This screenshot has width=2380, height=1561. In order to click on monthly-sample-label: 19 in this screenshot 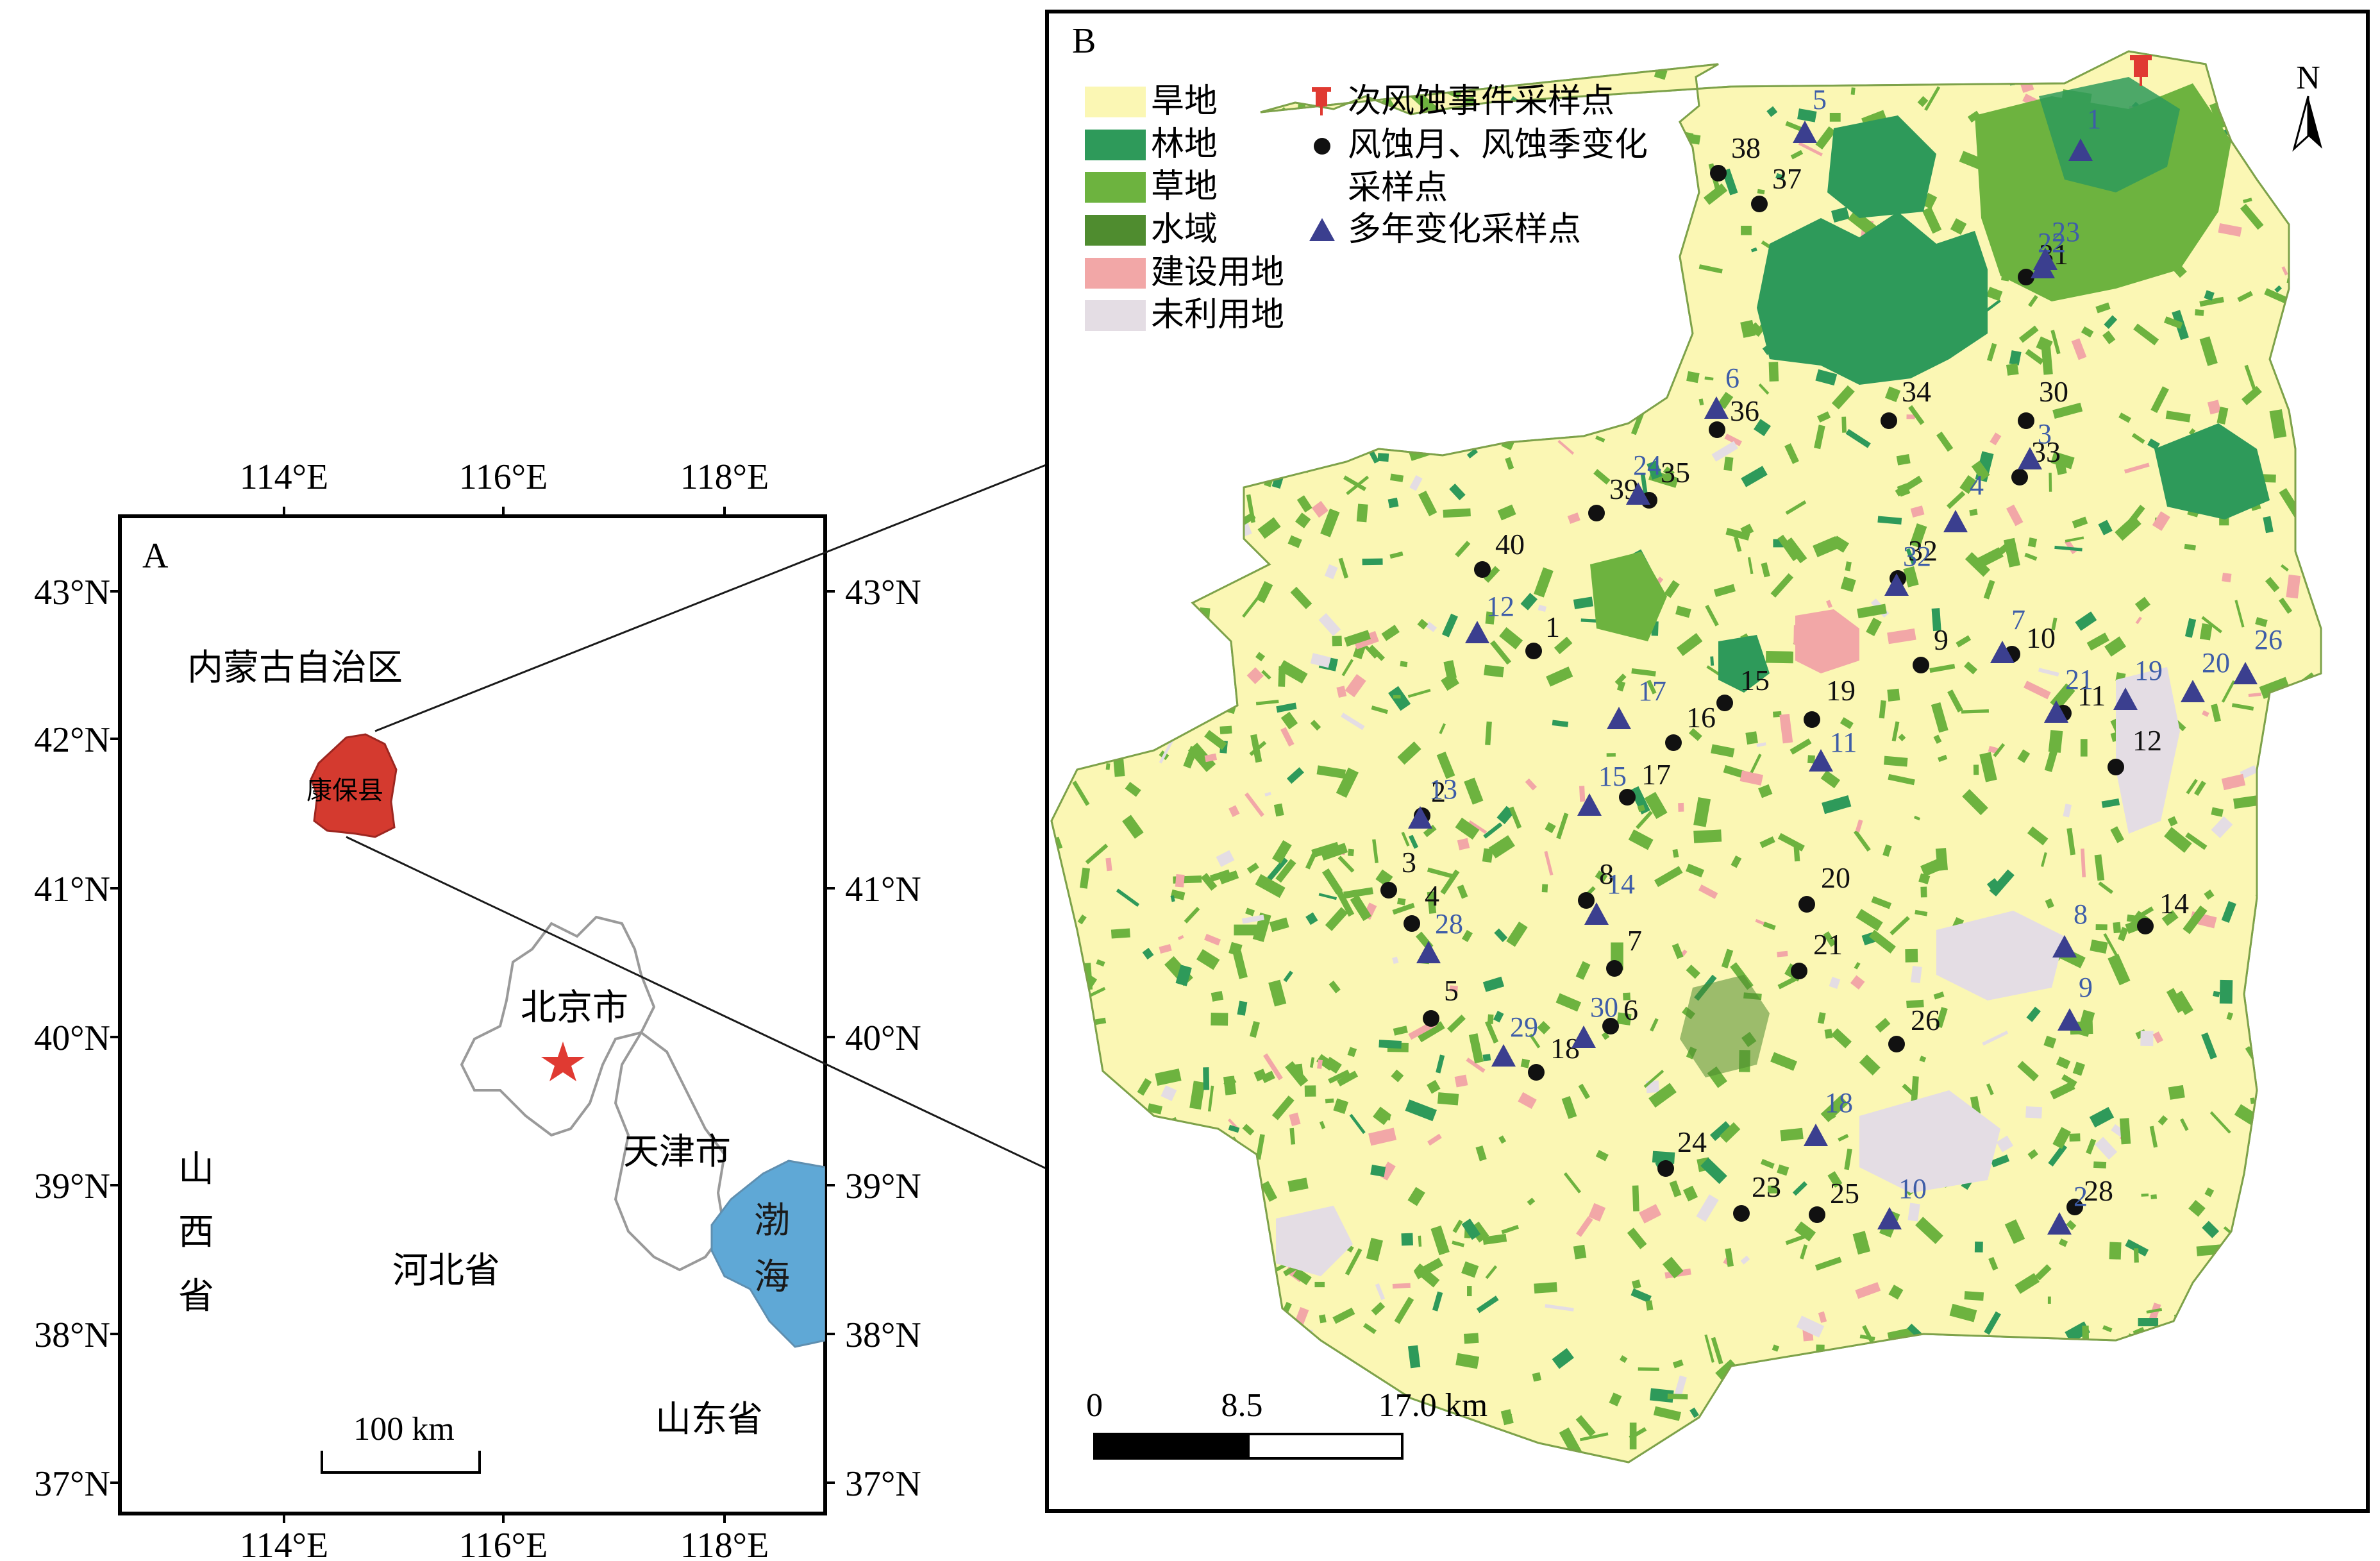, I will do `click(1841, 690)`.